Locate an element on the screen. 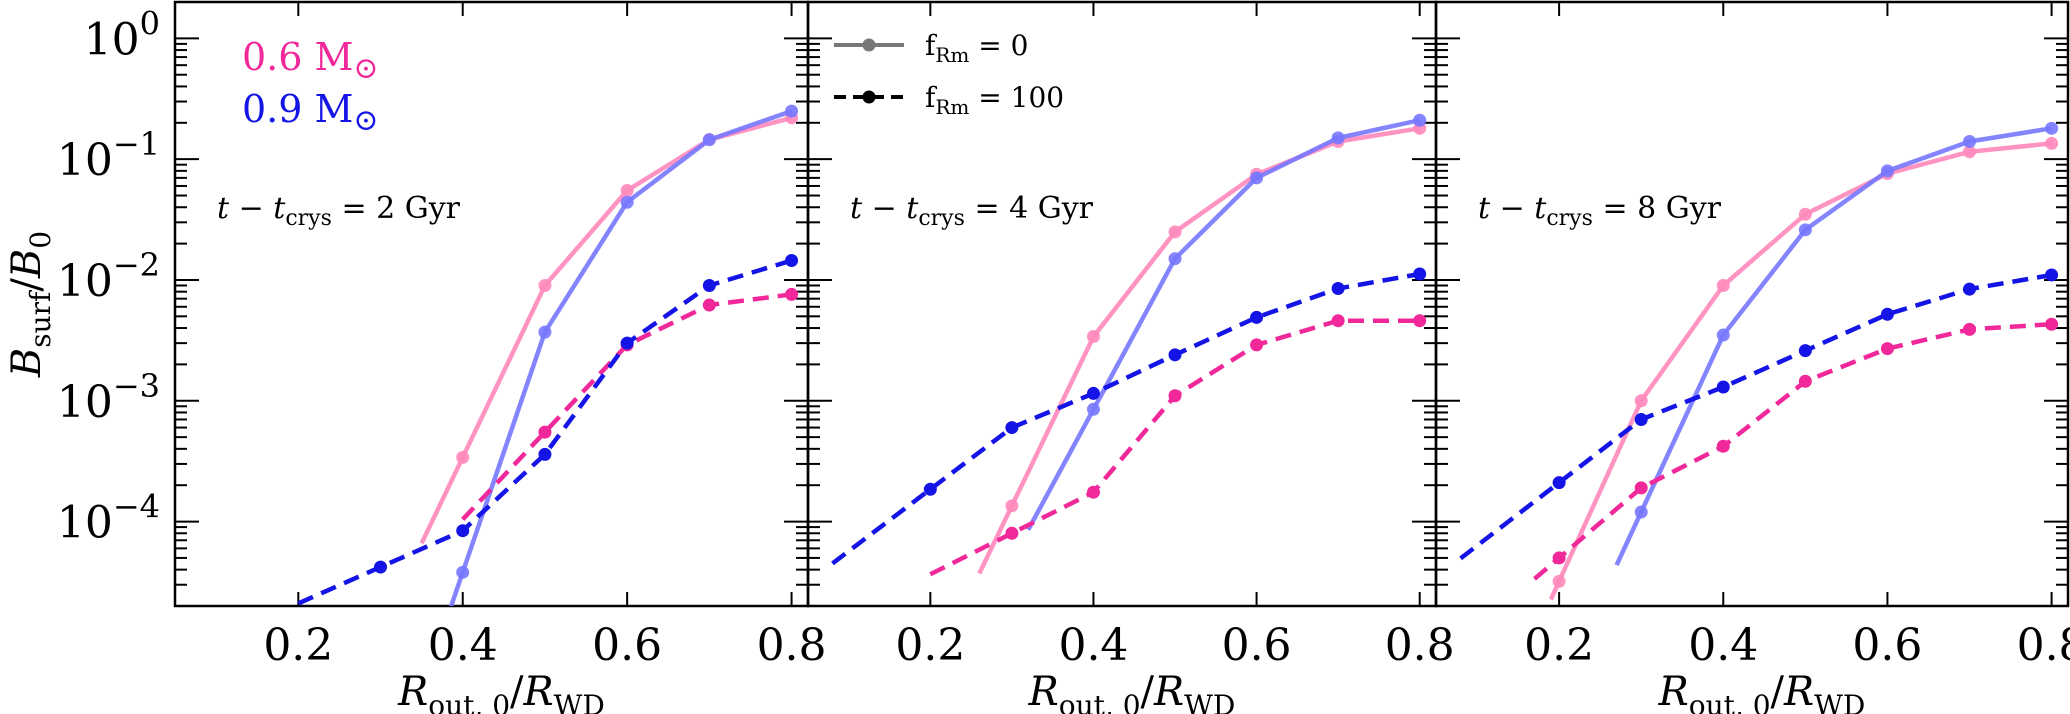 Image resolution: width=2070 pixels, height=714 pixels. style-legend-entry: fRm = 100 is located at coordinates (949, 100).